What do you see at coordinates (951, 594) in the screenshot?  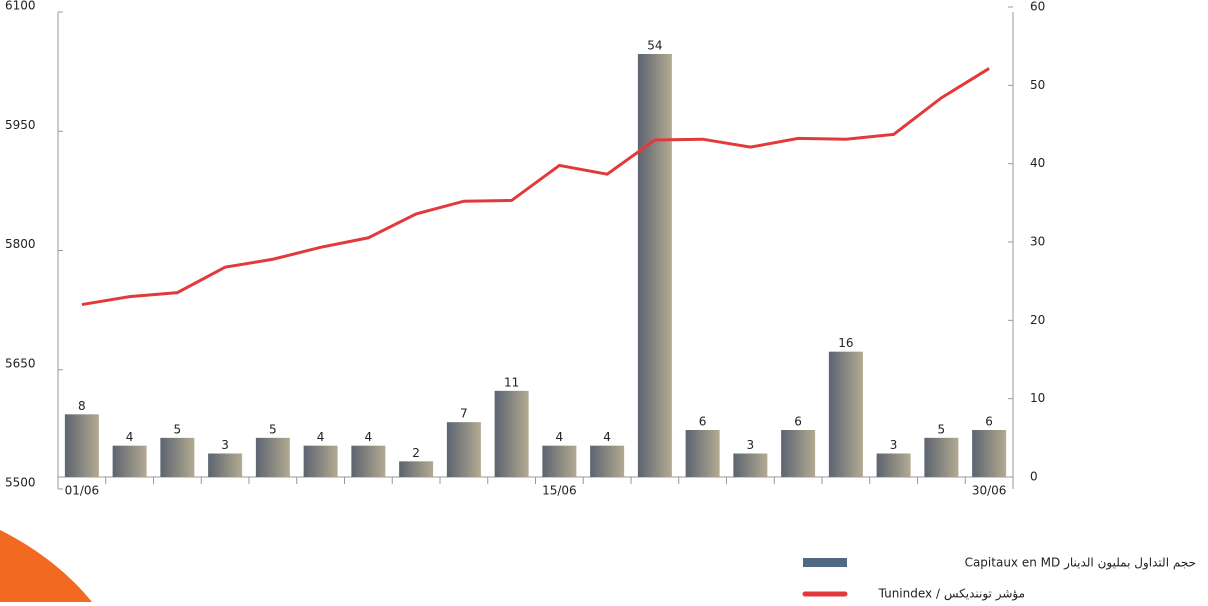 I see `legend-label: مؤشر توننديكس / Tunindex` at bounding box center [951, 594].